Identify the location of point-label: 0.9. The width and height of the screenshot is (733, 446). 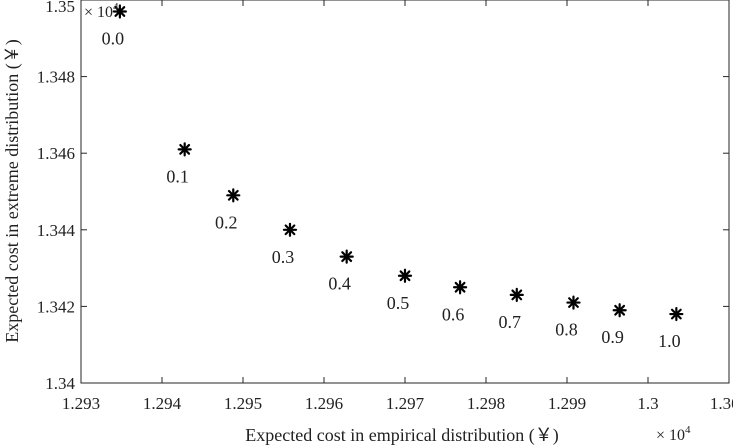
(612, 337).